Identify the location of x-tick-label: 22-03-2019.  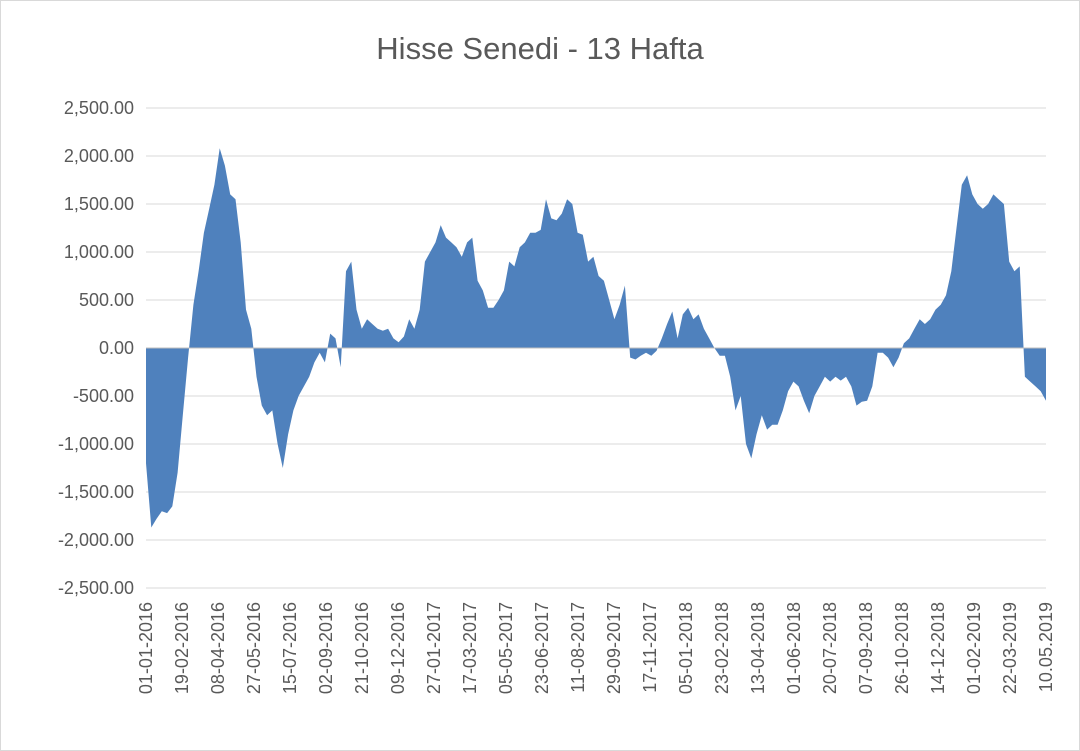
(1010, 648).